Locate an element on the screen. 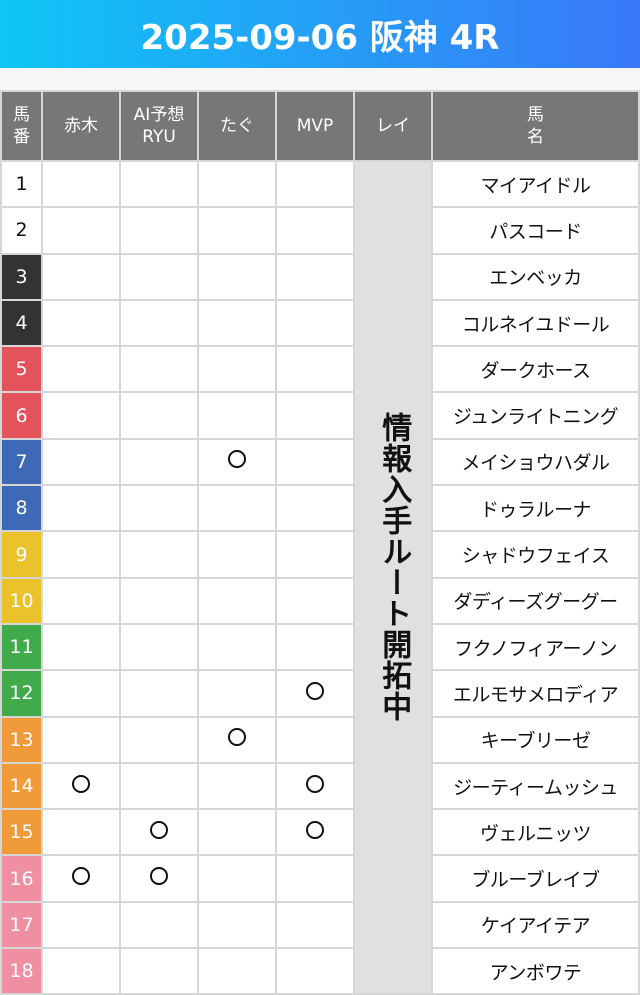 The width and height of the screenshot is (640, 995). horse-number: 15 is located at coordinates (21, 832).